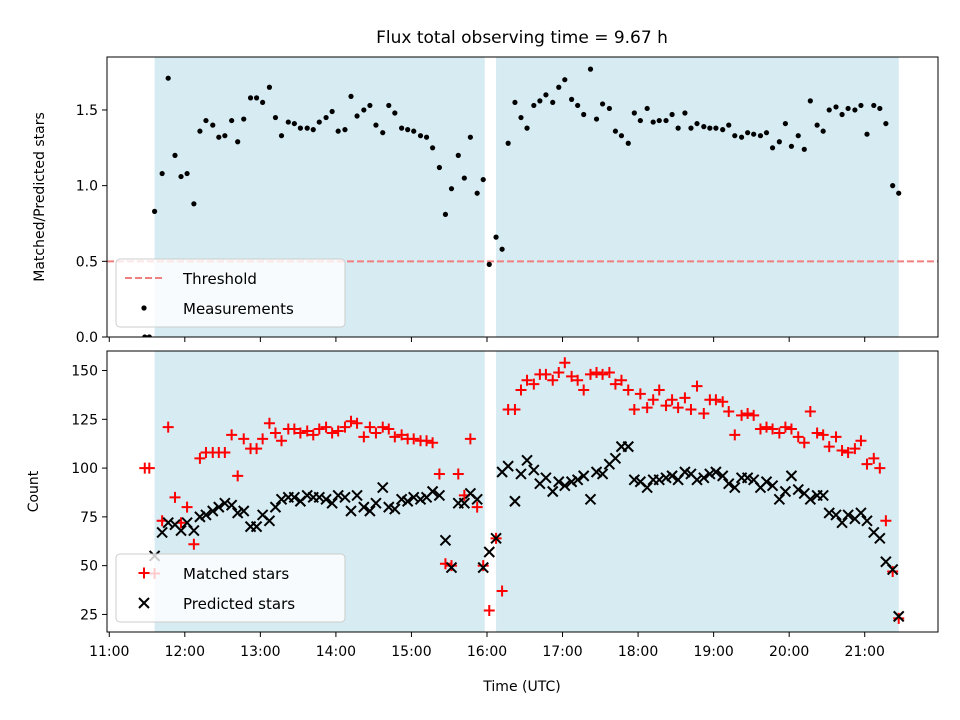 The height and width of the screenshot is (720, 960). I want to click on x-tick-label: 17:00, so click(562, 652).